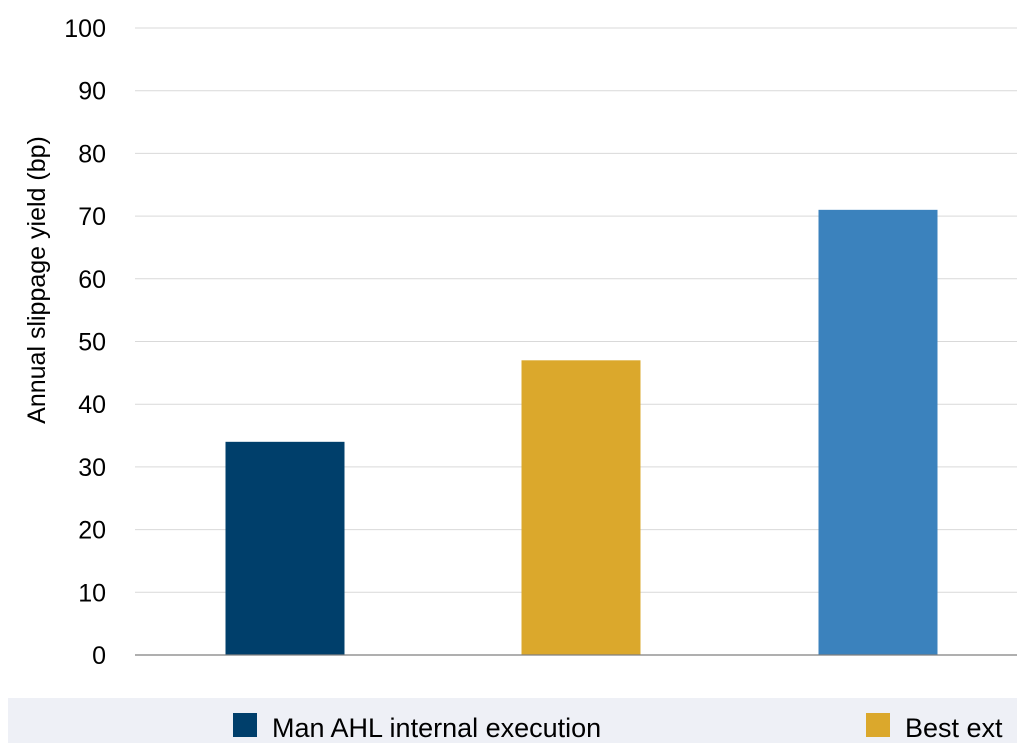  Describe the element at coordinates (85, 29) in the screenshot. I see `y-tick-label: 100` at that location.